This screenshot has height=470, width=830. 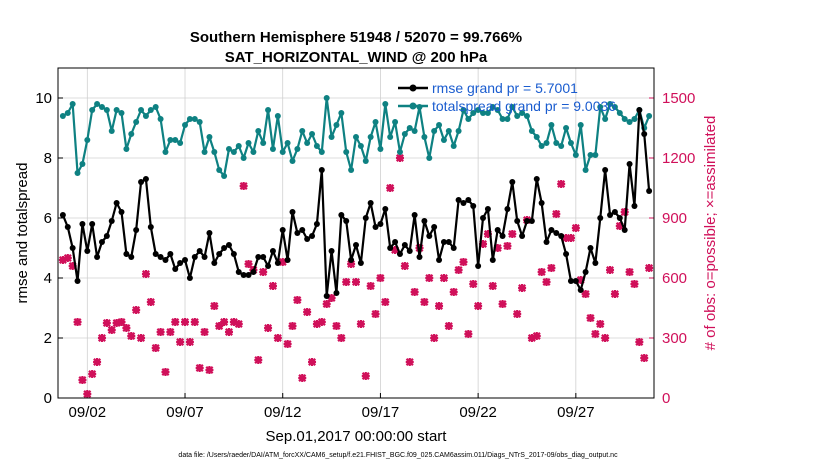 I want to click on y-right-axis-ticks: 0 300 600 900 1200 1500, so click(x=672, y=237).